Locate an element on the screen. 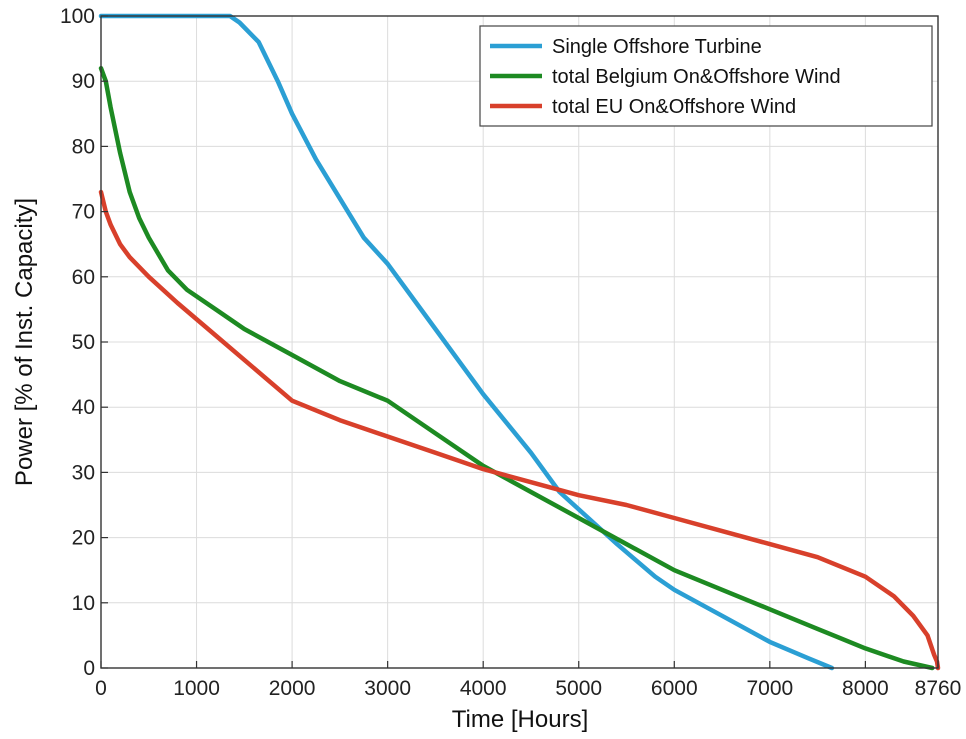 Image resolution: width=966 pixels, height=739 pixels. y-tick-label: 50 is located at coordinates (83, 342).